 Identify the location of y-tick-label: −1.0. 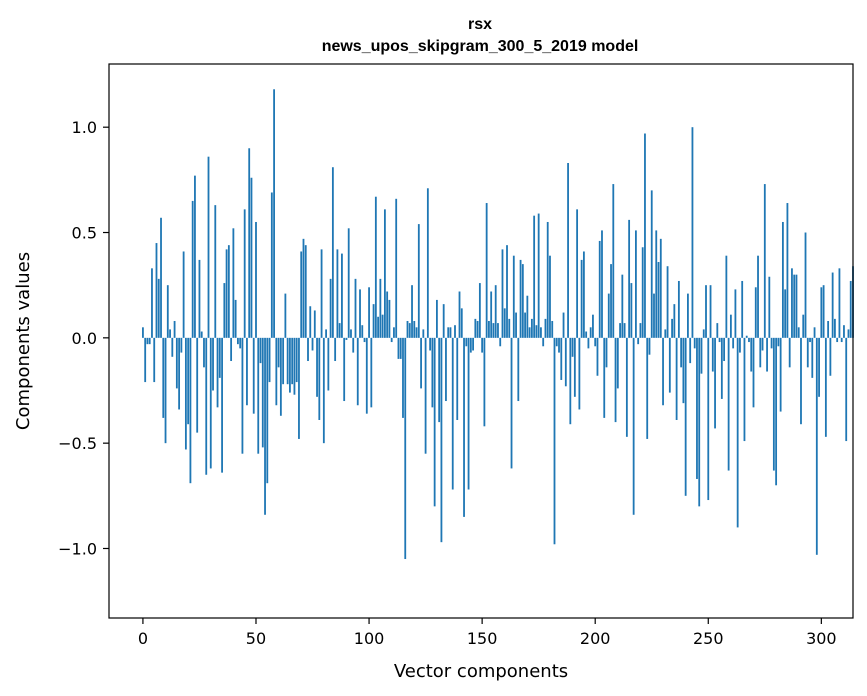
(77, 548).